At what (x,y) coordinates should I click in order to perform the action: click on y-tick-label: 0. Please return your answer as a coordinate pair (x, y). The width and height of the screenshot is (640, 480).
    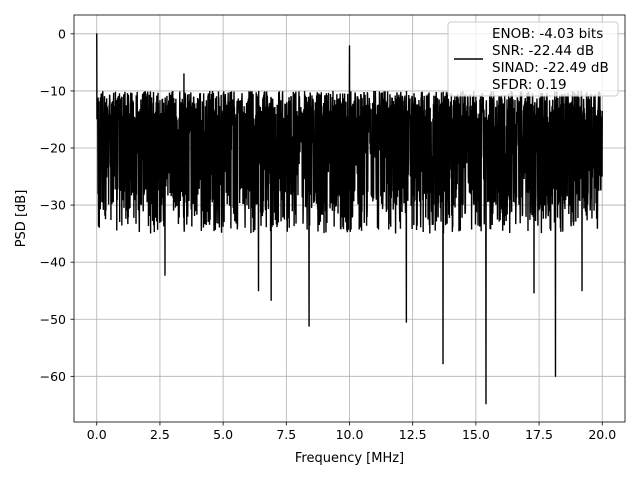
    Looking at the image, I should click on (62, 33).